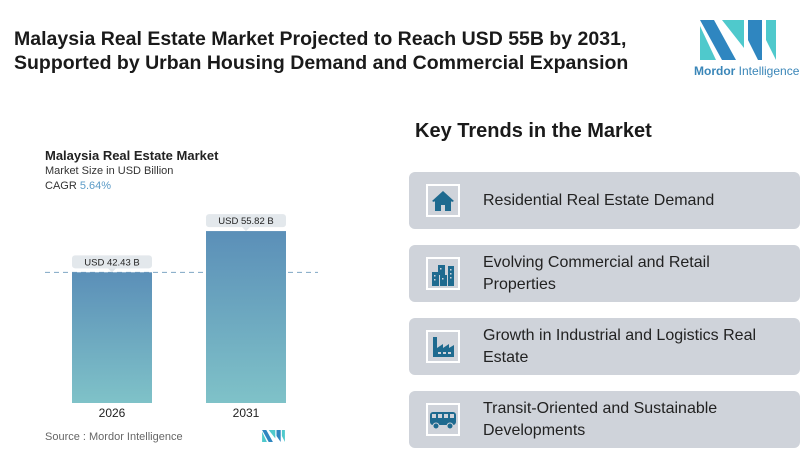  What do you see at coordinates (78, 186) in the screenshot?
I see `chart-cagr: CAGR 5.64%` at bounding box center [78, 186].